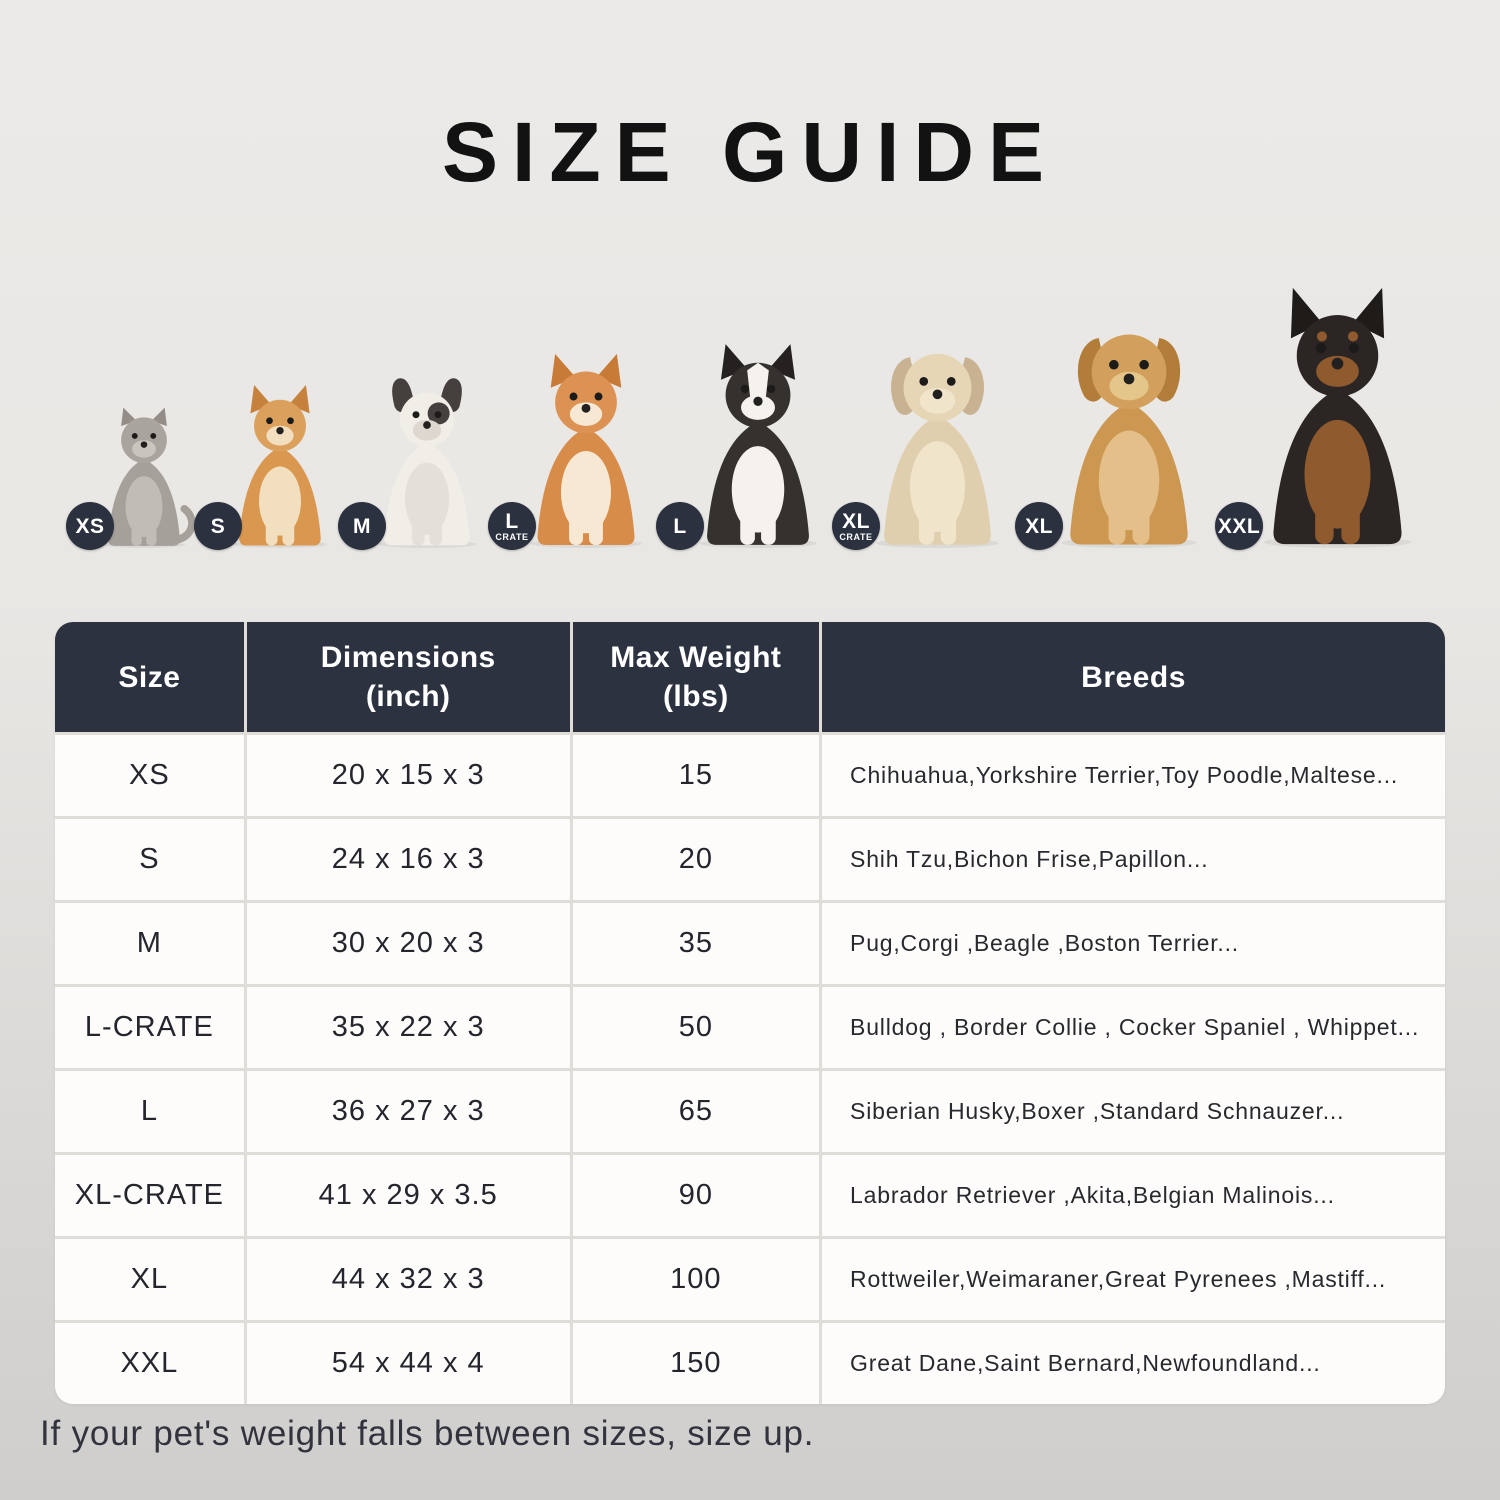 This screenshot has width=1500, height=1500. I want to click on cell-size-row6: XL-CRATE, so click(149, 1195).